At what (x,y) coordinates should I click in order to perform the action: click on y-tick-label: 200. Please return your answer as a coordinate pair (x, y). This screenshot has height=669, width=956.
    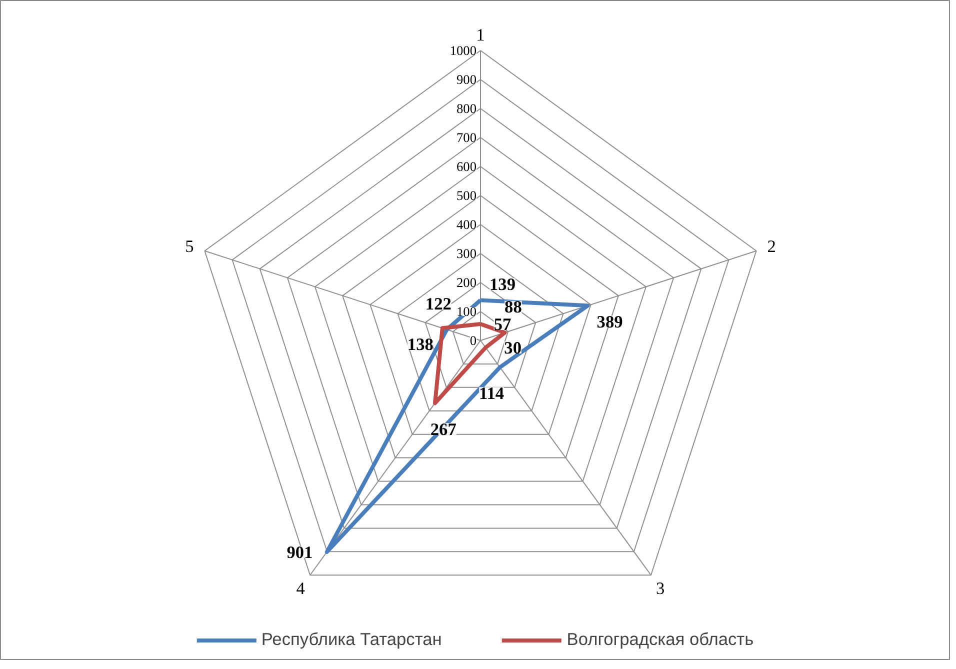
    Looking at the image, I should click on (466, 282).